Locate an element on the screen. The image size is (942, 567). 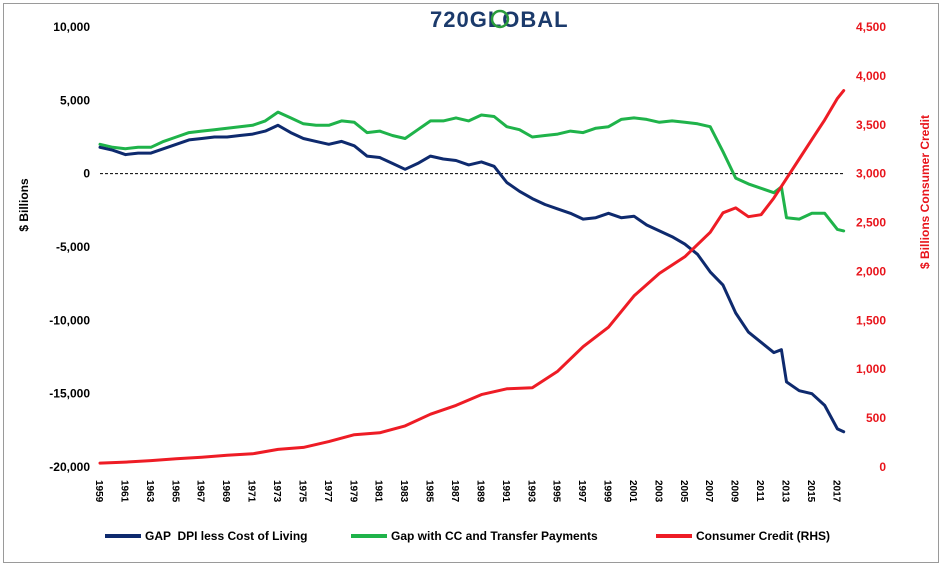
x-tick-label: 1995 is located at coordinates (556, 491).